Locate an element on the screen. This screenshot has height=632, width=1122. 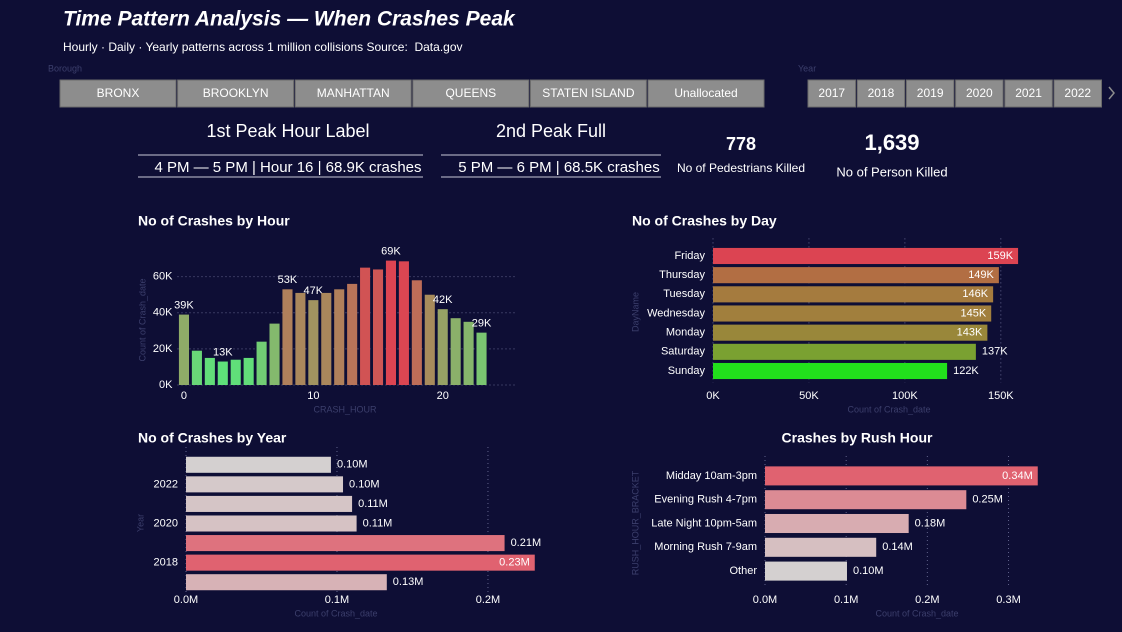
button-label: STATEN ISLAND is located at coordinates (588, 93).